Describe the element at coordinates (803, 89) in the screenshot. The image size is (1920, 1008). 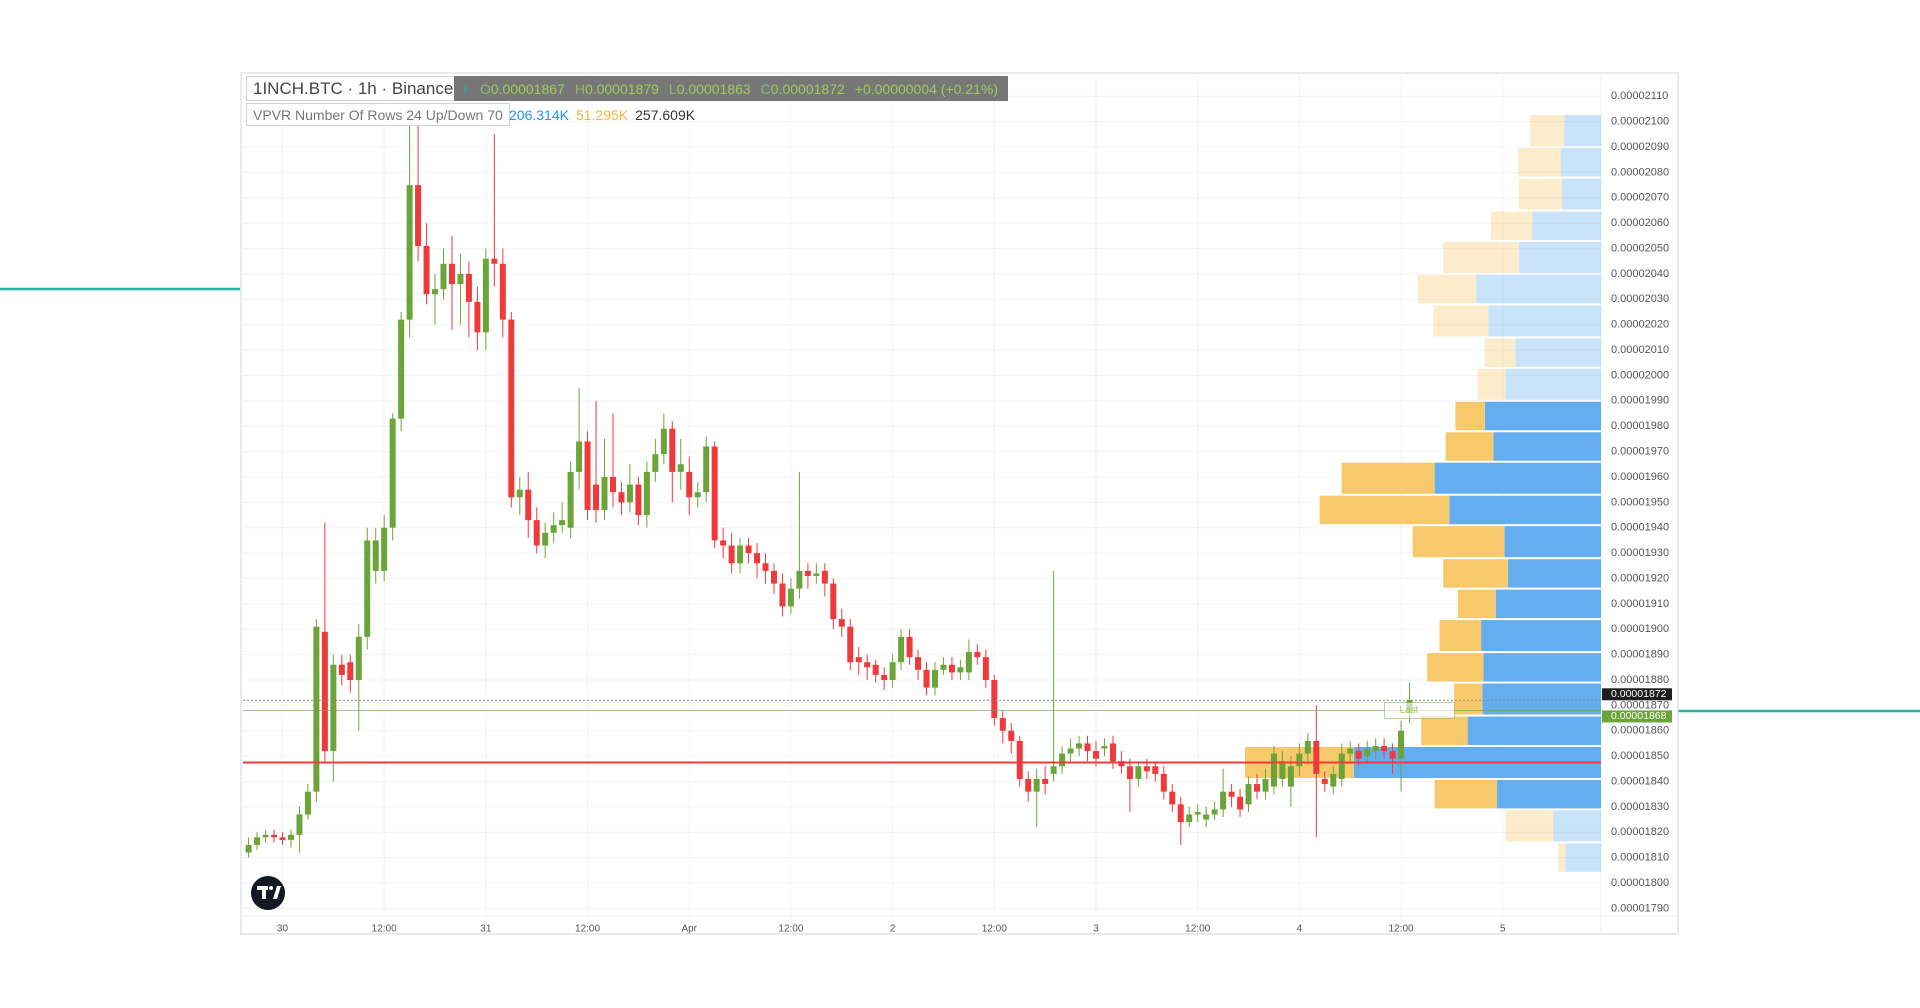
I see `ohlc-item: C0.00001872` at that location.